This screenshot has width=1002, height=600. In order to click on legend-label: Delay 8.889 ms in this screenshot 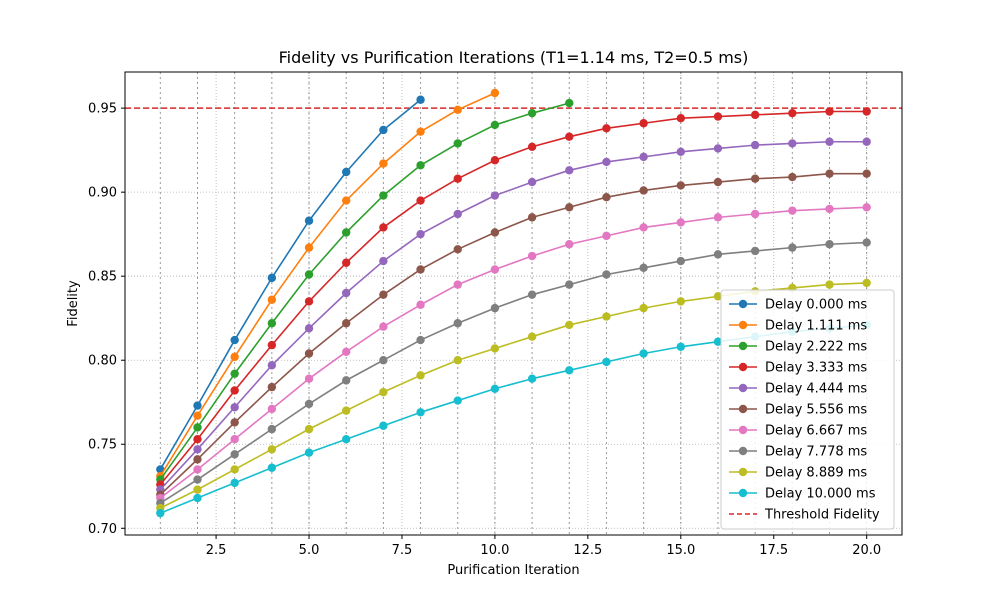, I will do `click(816, 473)`.